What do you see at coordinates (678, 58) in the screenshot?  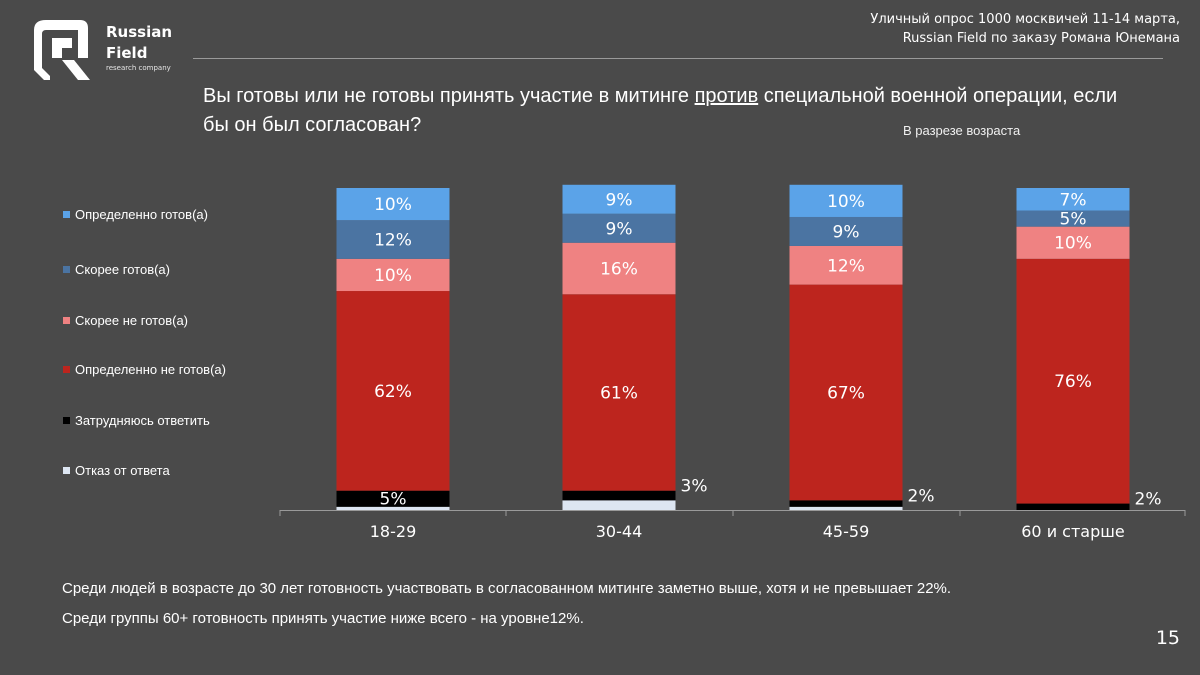 I see `header-divider` at bounding box center [678, 58].